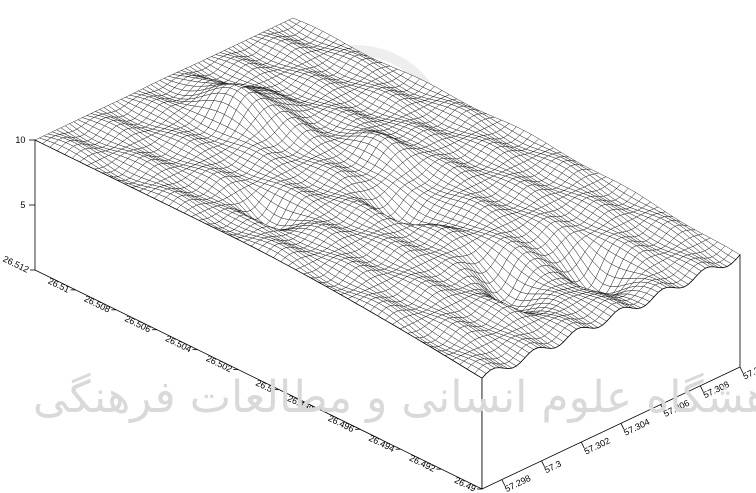  Describe the element at coordinates (553, 467) in the screenshot. I see `x-tick-label: 57.3` at that location.